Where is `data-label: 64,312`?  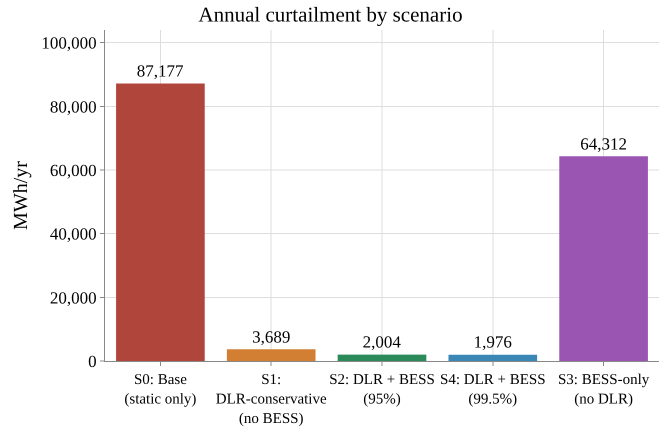
data-label: 64,312 is located at coordinates (603, 144).